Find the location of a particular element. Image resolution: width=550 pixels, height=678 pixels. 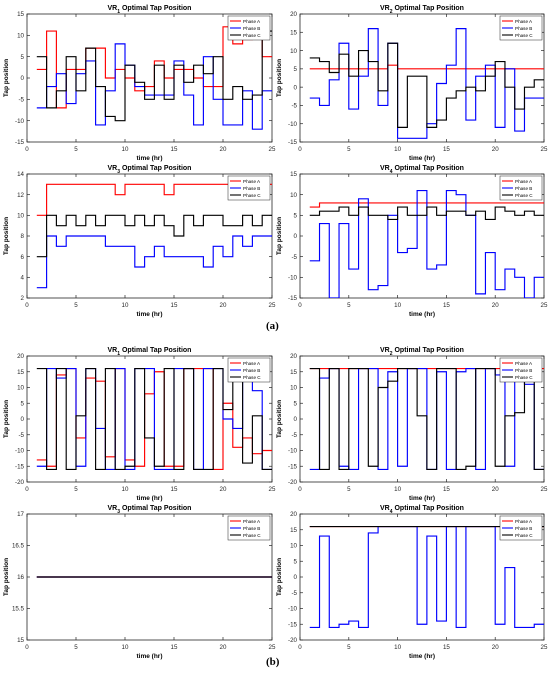

panel-label-a: (a) is located at coordinates (272, 326).